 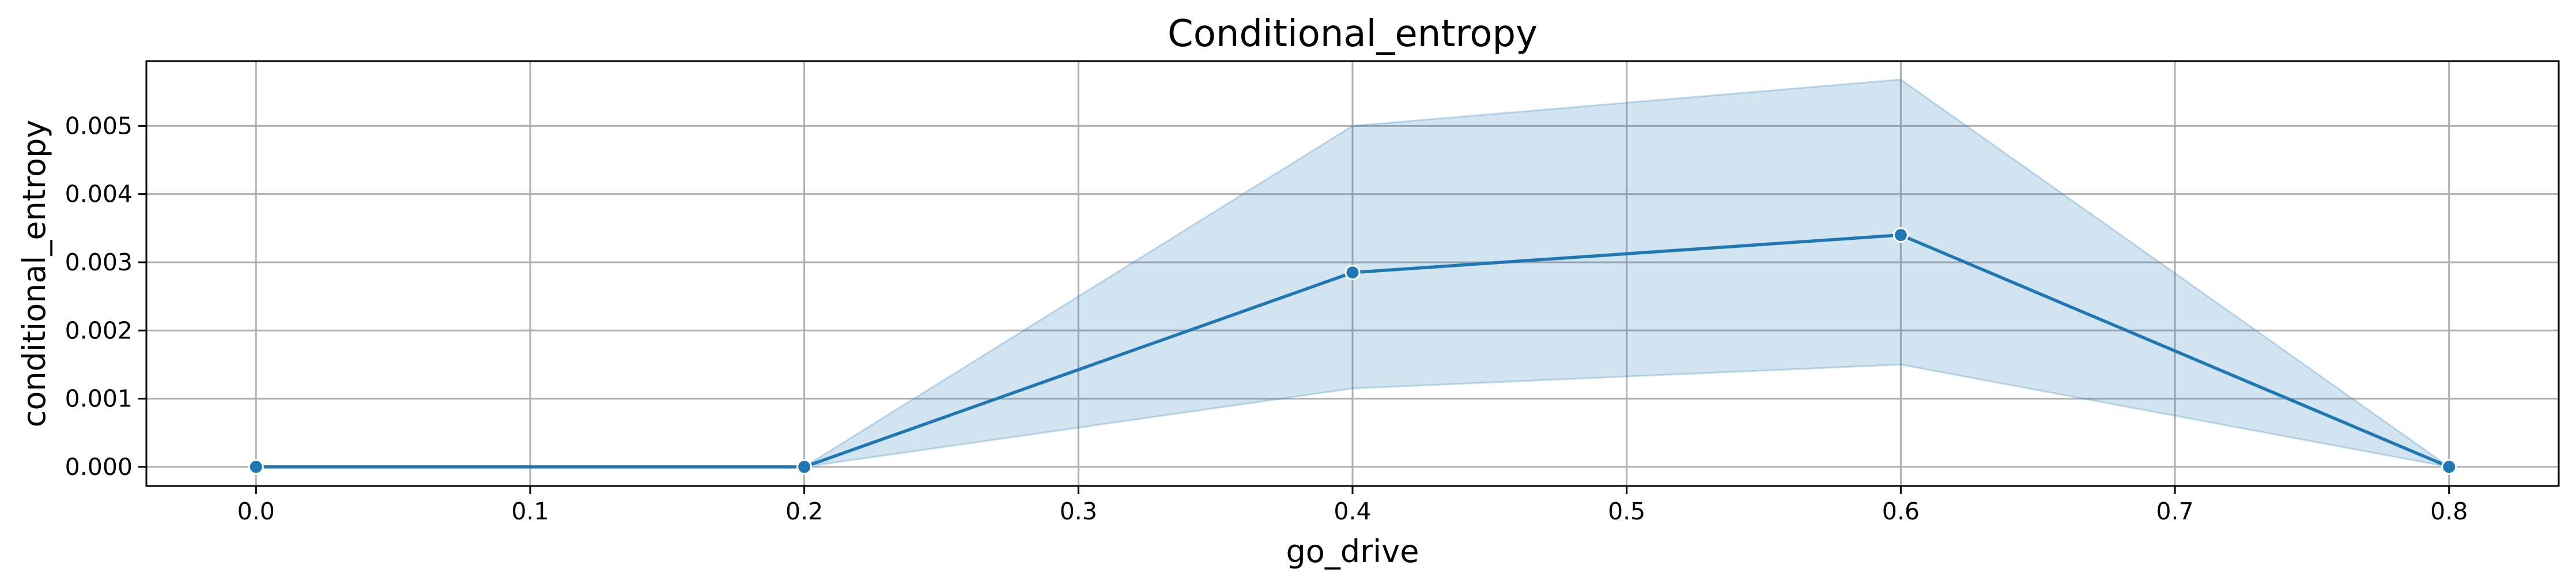 I want to click on x-tick-label: 0.2, so click(x=804, y=511).